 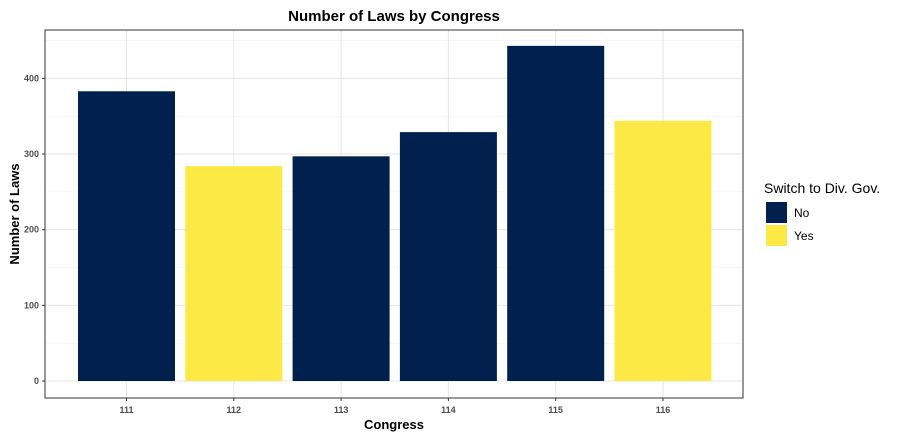 I want to click on y-axis: 0 100 200 300 400, so click(x=34, y=229).